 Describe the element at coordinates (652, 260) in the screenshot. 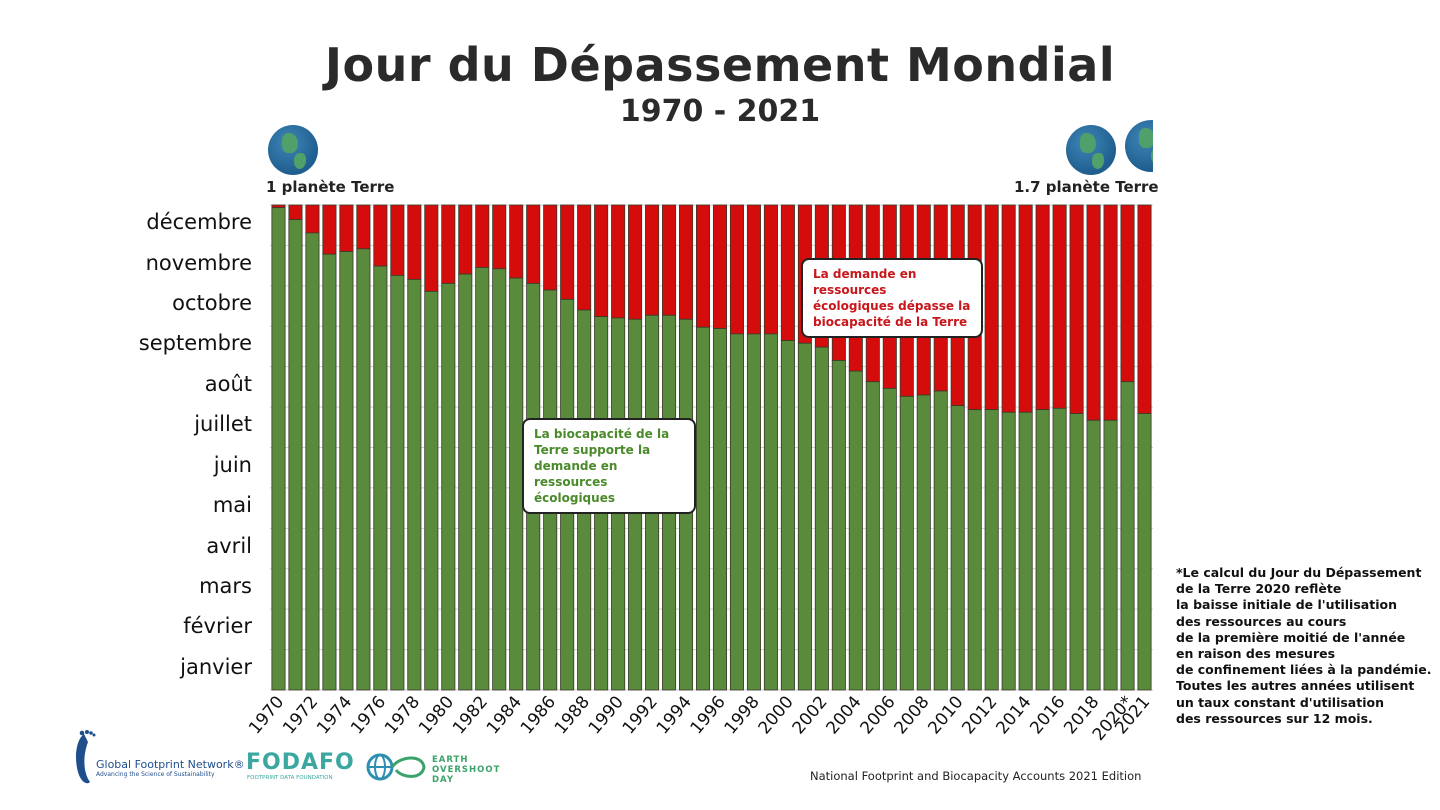

I see `bar-overshoot-1992` at that location.